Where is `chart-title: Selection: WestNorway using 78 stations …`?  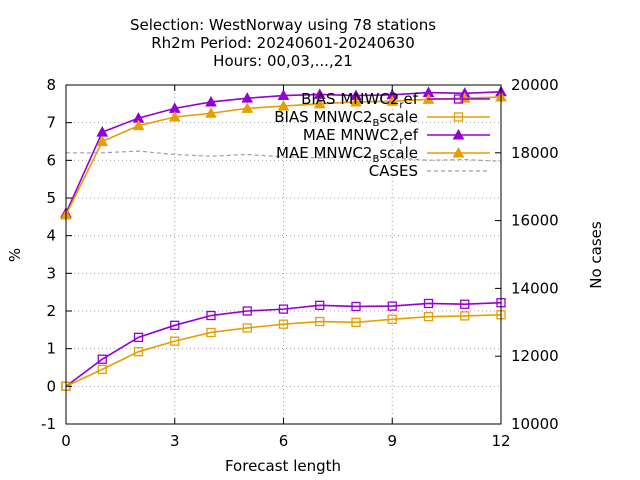
chart-title: Selection: WestNorway using 78 stations … is located at coordinates (283, 43).